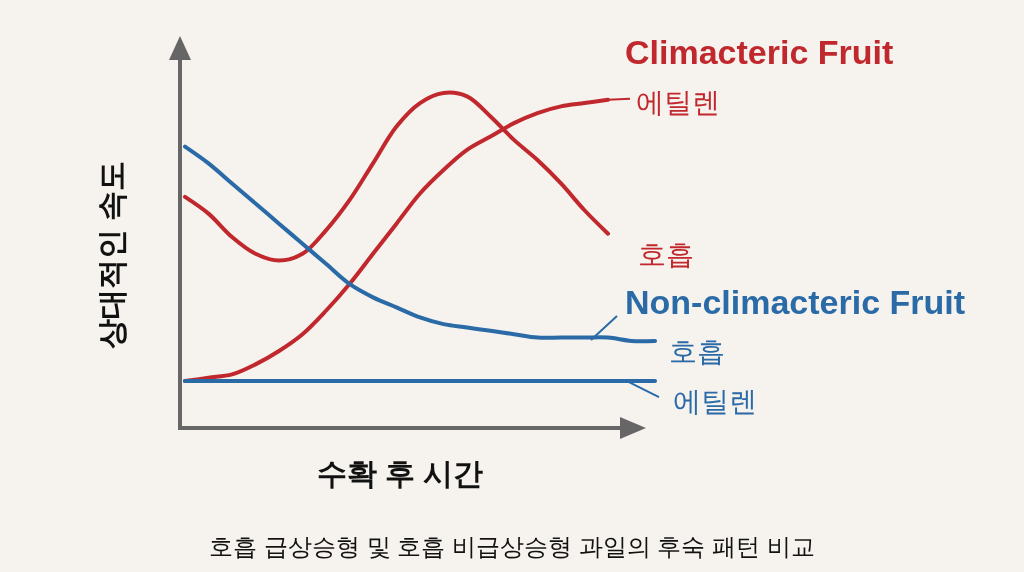 This screenshot has width=1024, height=572. Describe the element at coordinates (795, 302) in the screenshot. I see `annotation: Non-climacteric Fruit` at that location.